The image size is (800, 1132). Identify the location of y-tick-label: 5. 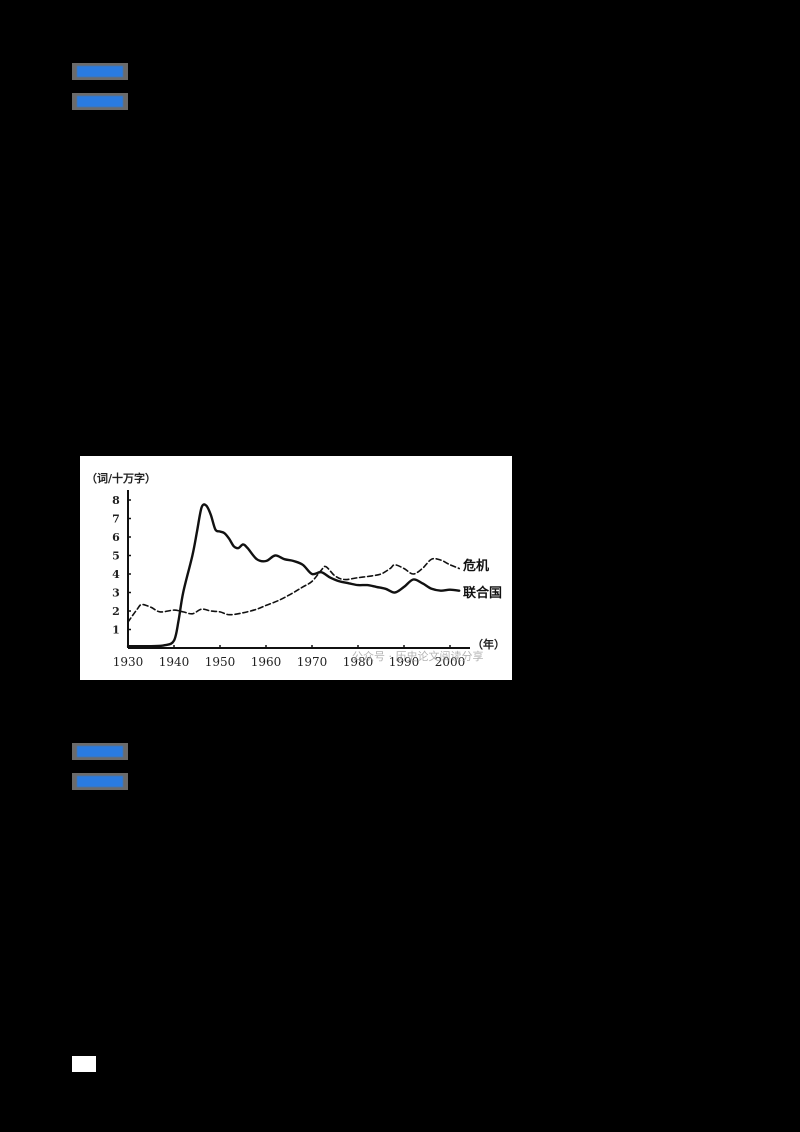
(116, 556).